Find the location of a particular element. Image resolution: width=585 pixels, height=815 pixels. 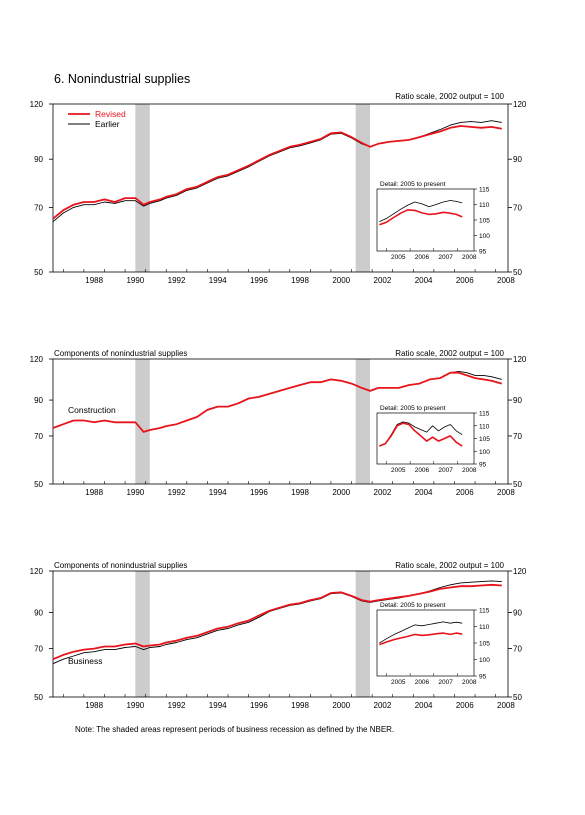

x-tick-label-1-1988: 1988 is located at coordinates (94, 280).